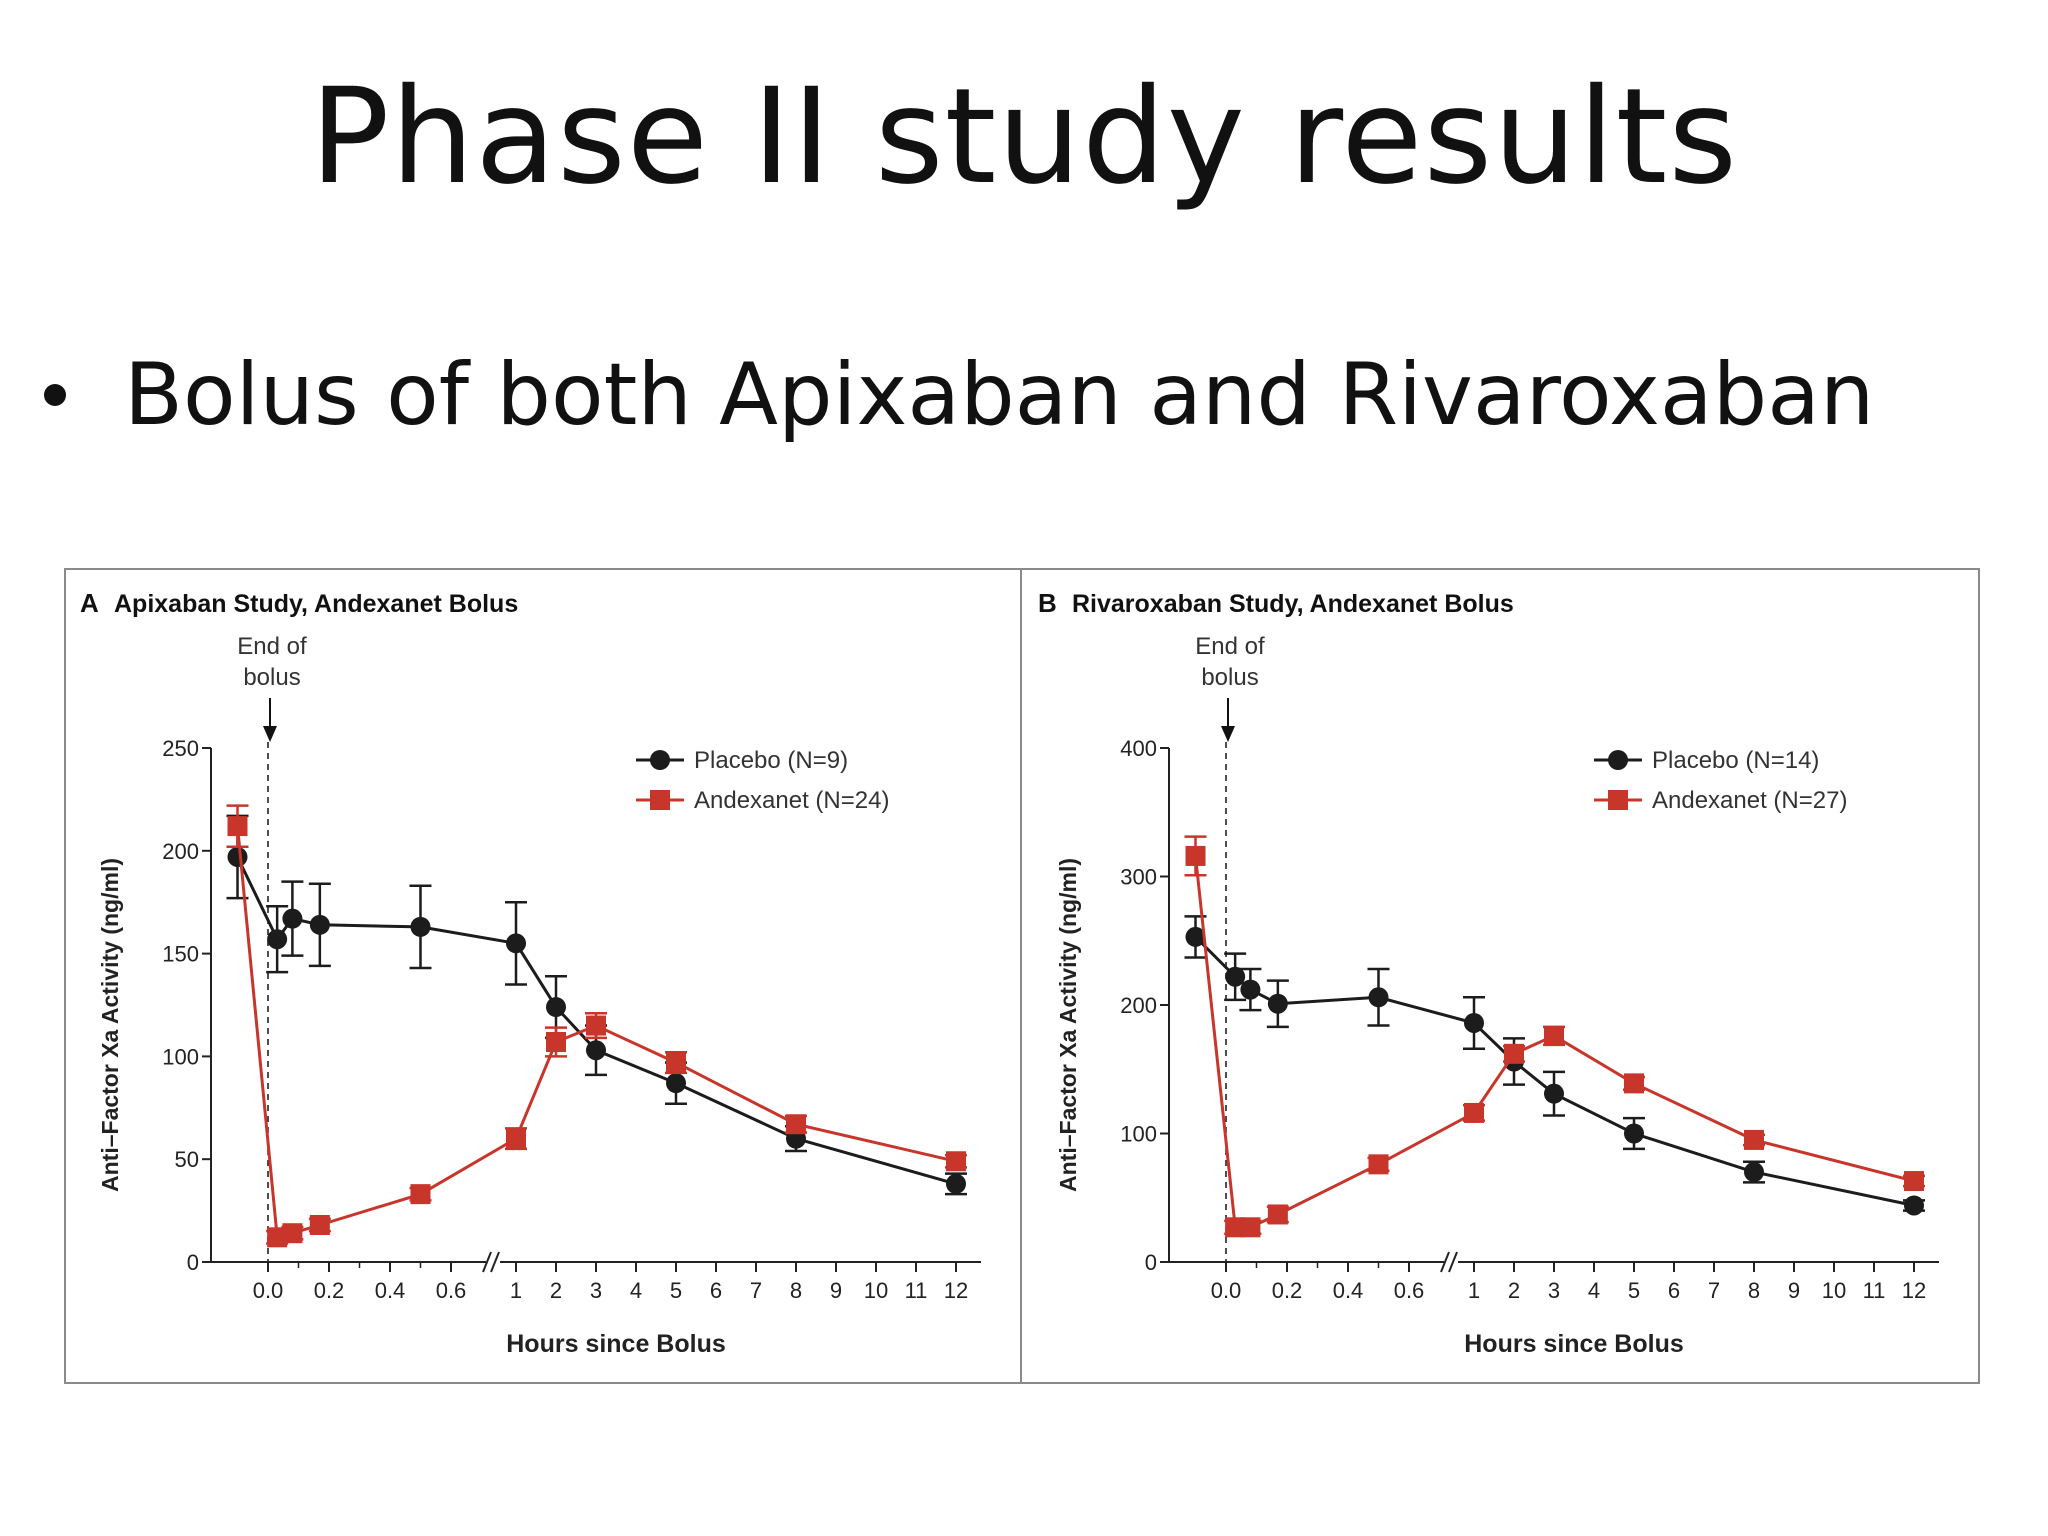 The height and width of the screenshot is (1536, 2048). Describe the element at coordinates (180, 748) in the screenshot. I see `y-tick-label: 250` at that location.